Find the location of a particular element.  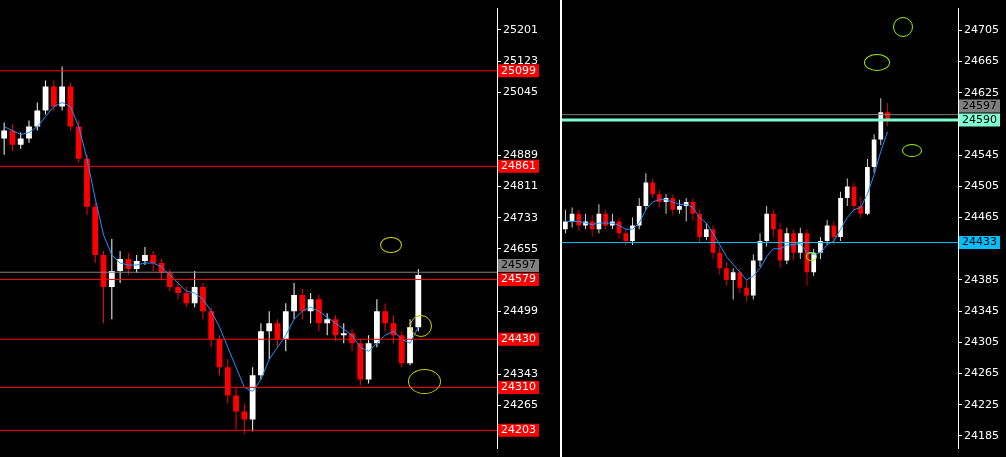

y-tick-label: 24705 is located at coordinates (981, 30).